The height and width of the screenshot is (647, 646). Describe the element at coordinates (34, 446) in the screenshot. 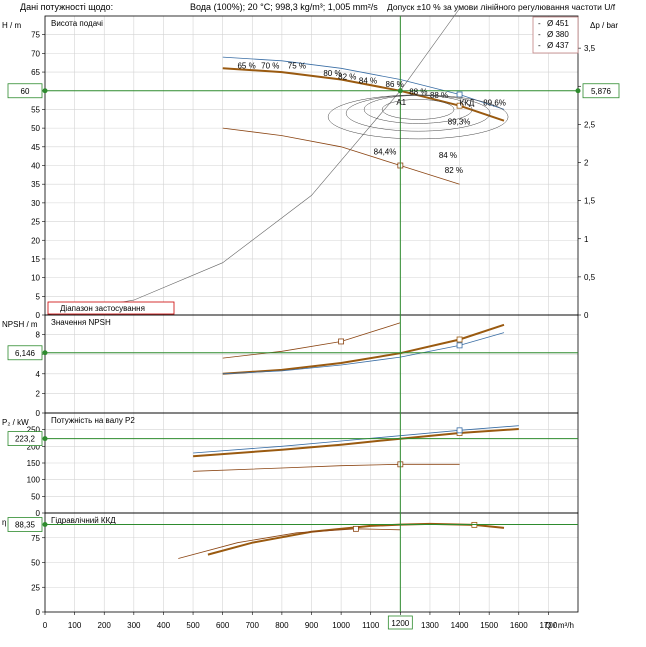

I see `power-ytick-label: 200` at that location.